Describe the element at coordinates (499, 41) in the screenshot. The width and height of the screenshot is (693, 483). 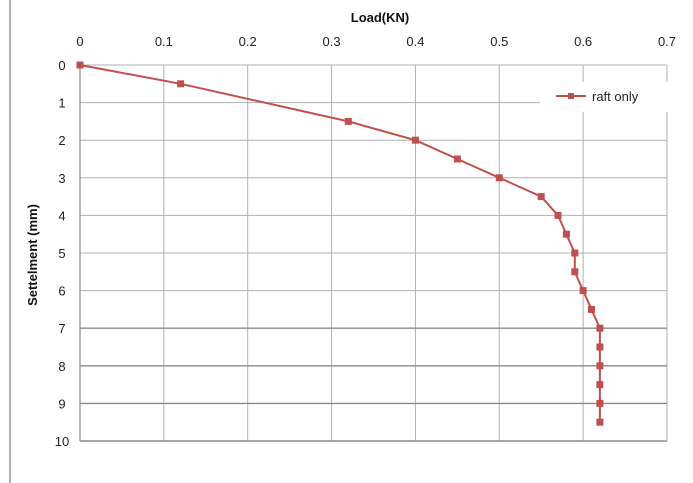
I see `x-tick-label-5: 0.5` at that location.